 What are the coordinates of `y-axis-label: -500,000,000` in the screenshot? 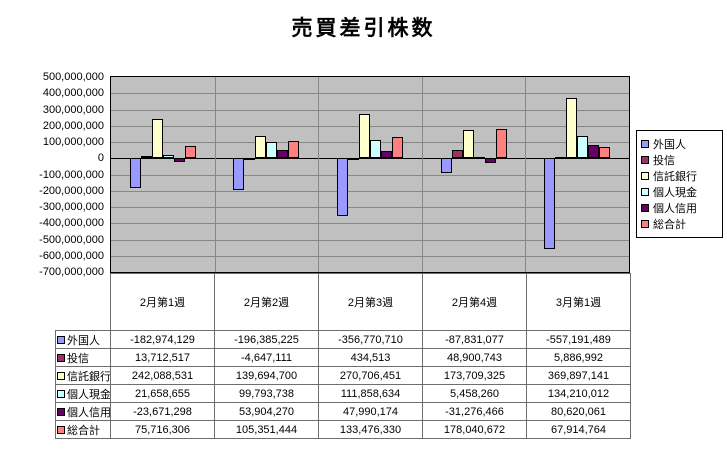 It's located at (71, 239).